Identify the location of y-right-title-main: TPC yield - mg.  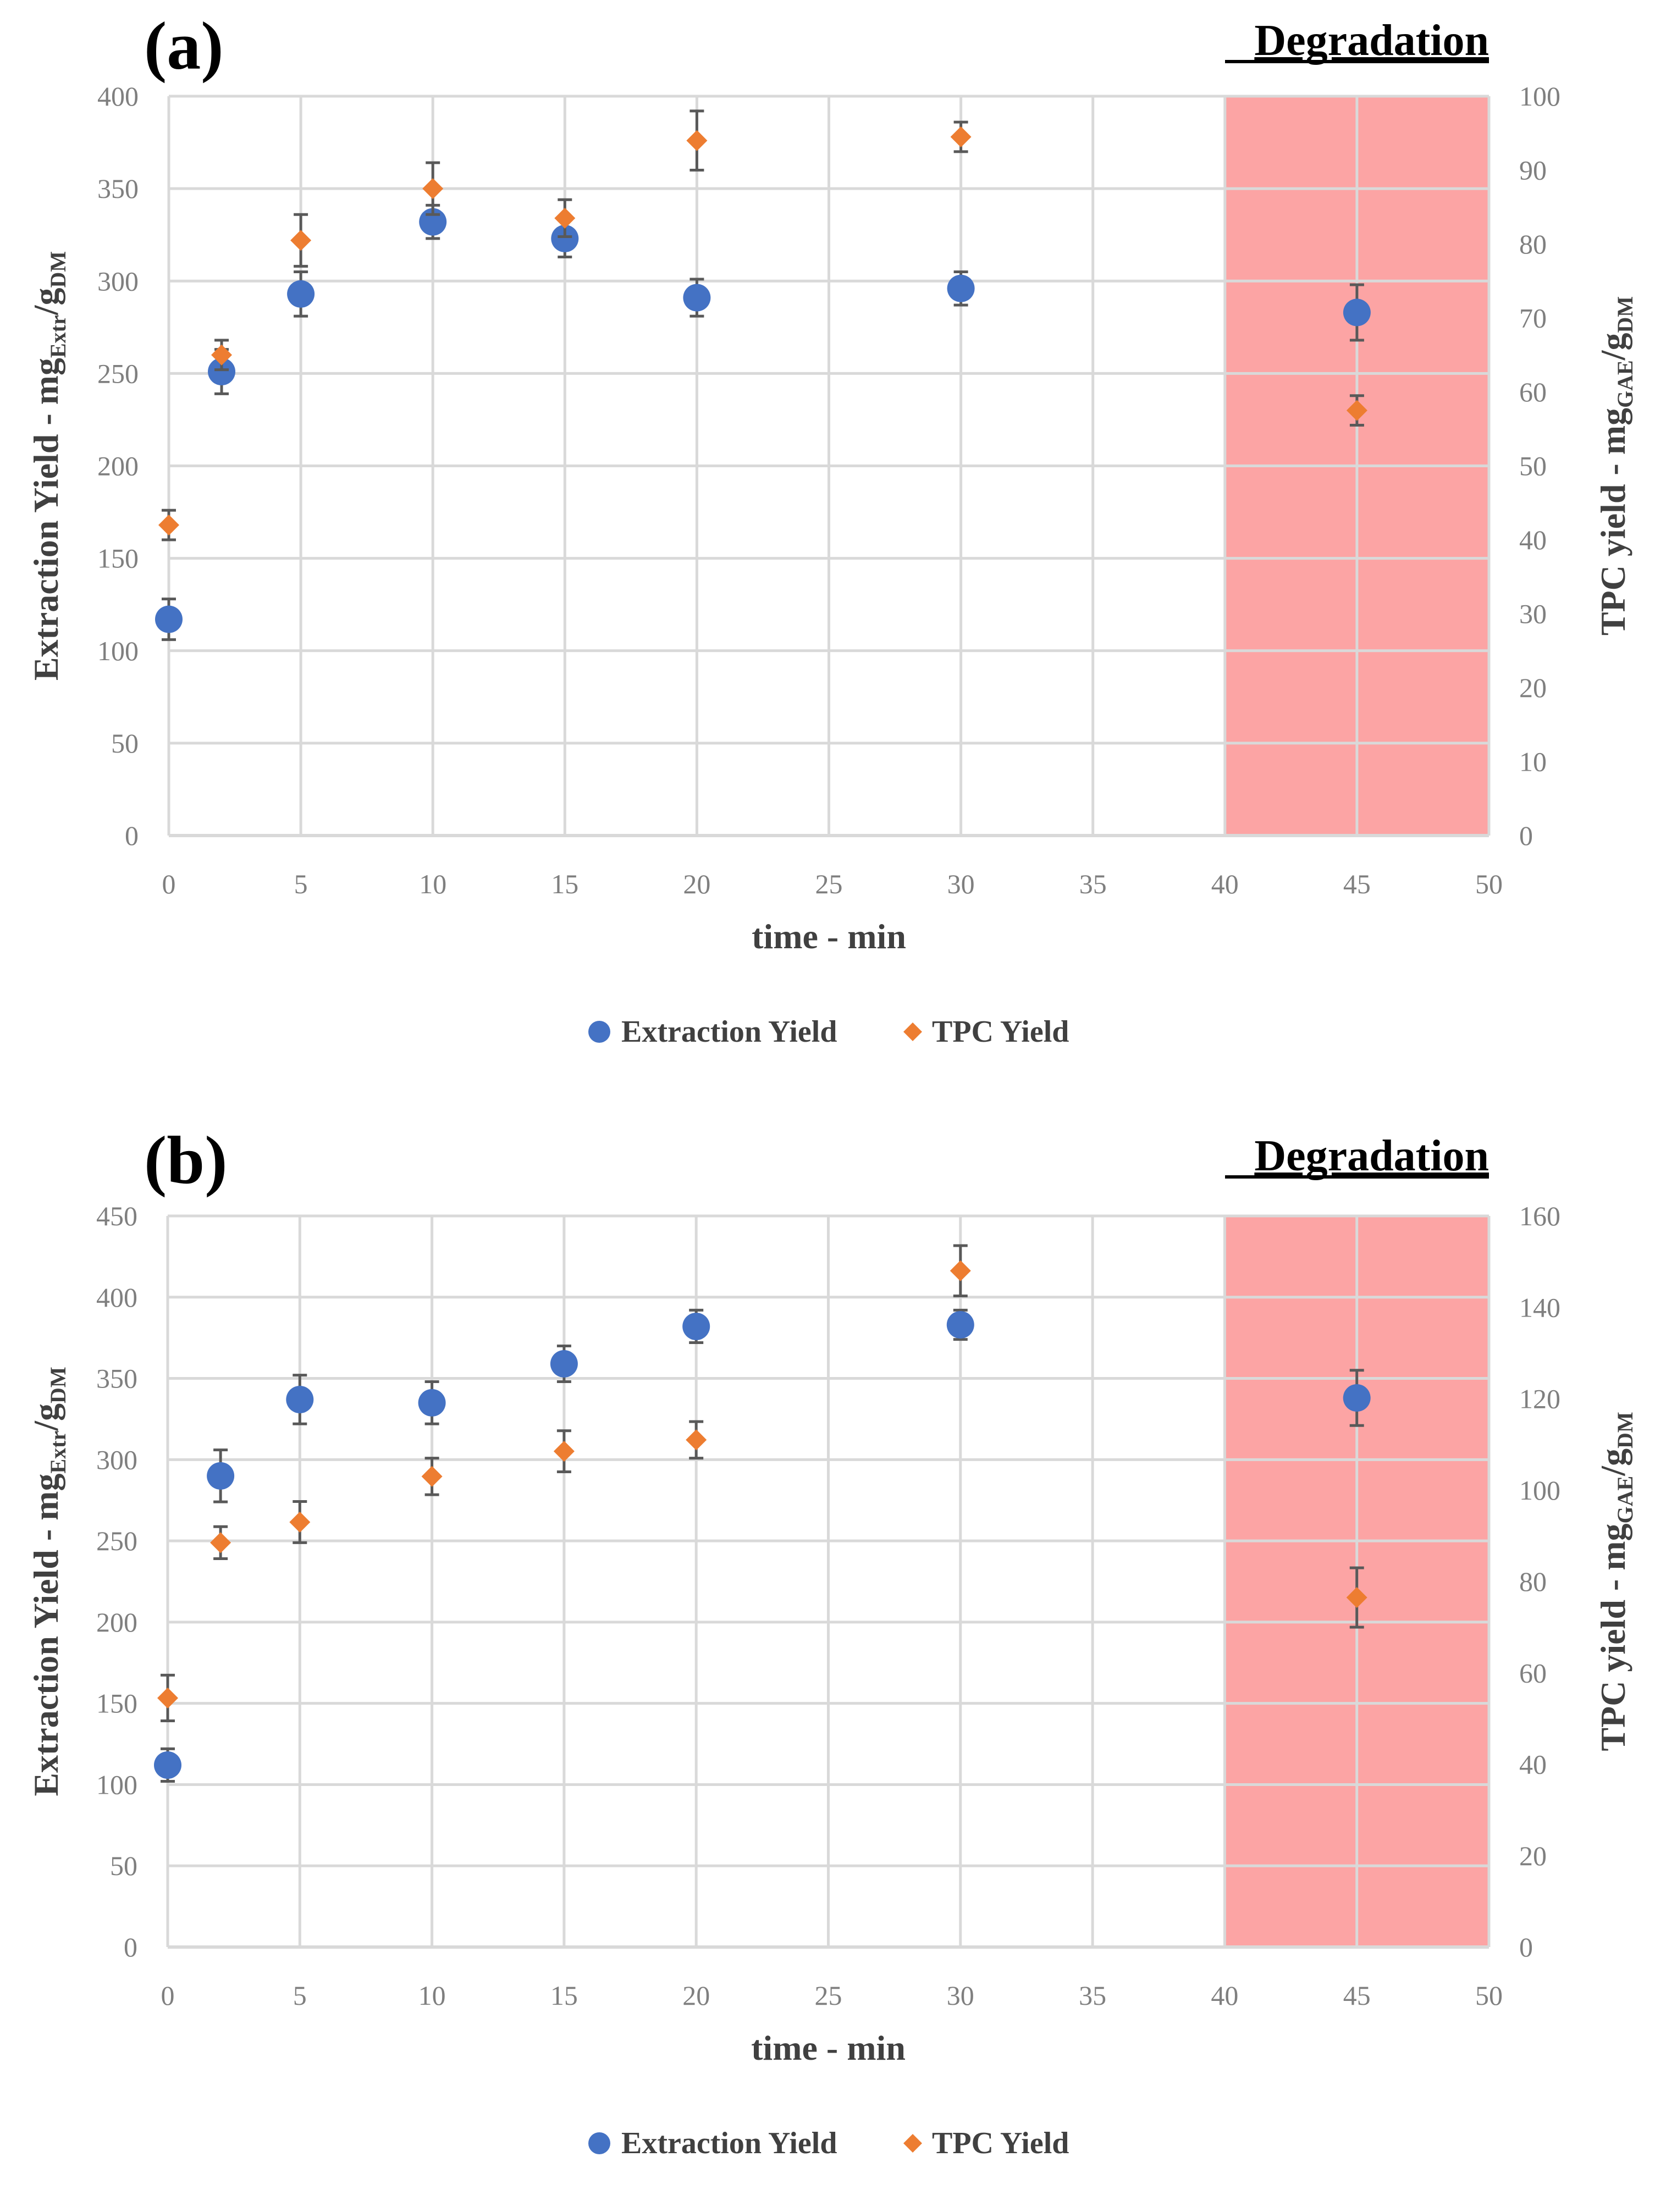
(1612, 521).